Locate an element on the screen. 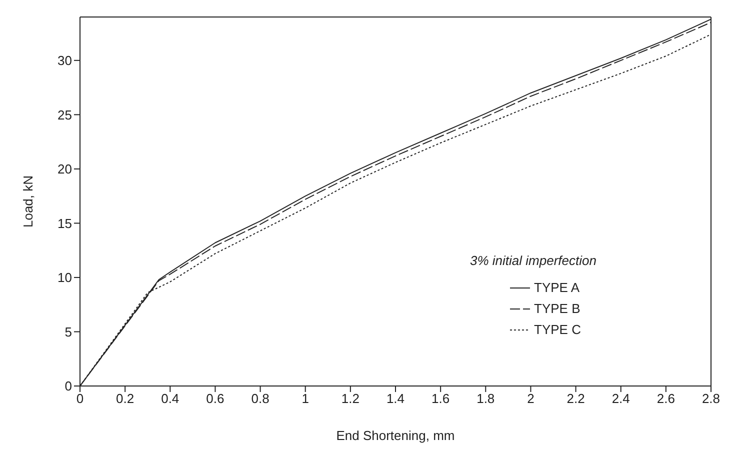 The width and height of the screenshot is (739, 465). x-tick-label: 1.2 is located at coordinates (350, 398).